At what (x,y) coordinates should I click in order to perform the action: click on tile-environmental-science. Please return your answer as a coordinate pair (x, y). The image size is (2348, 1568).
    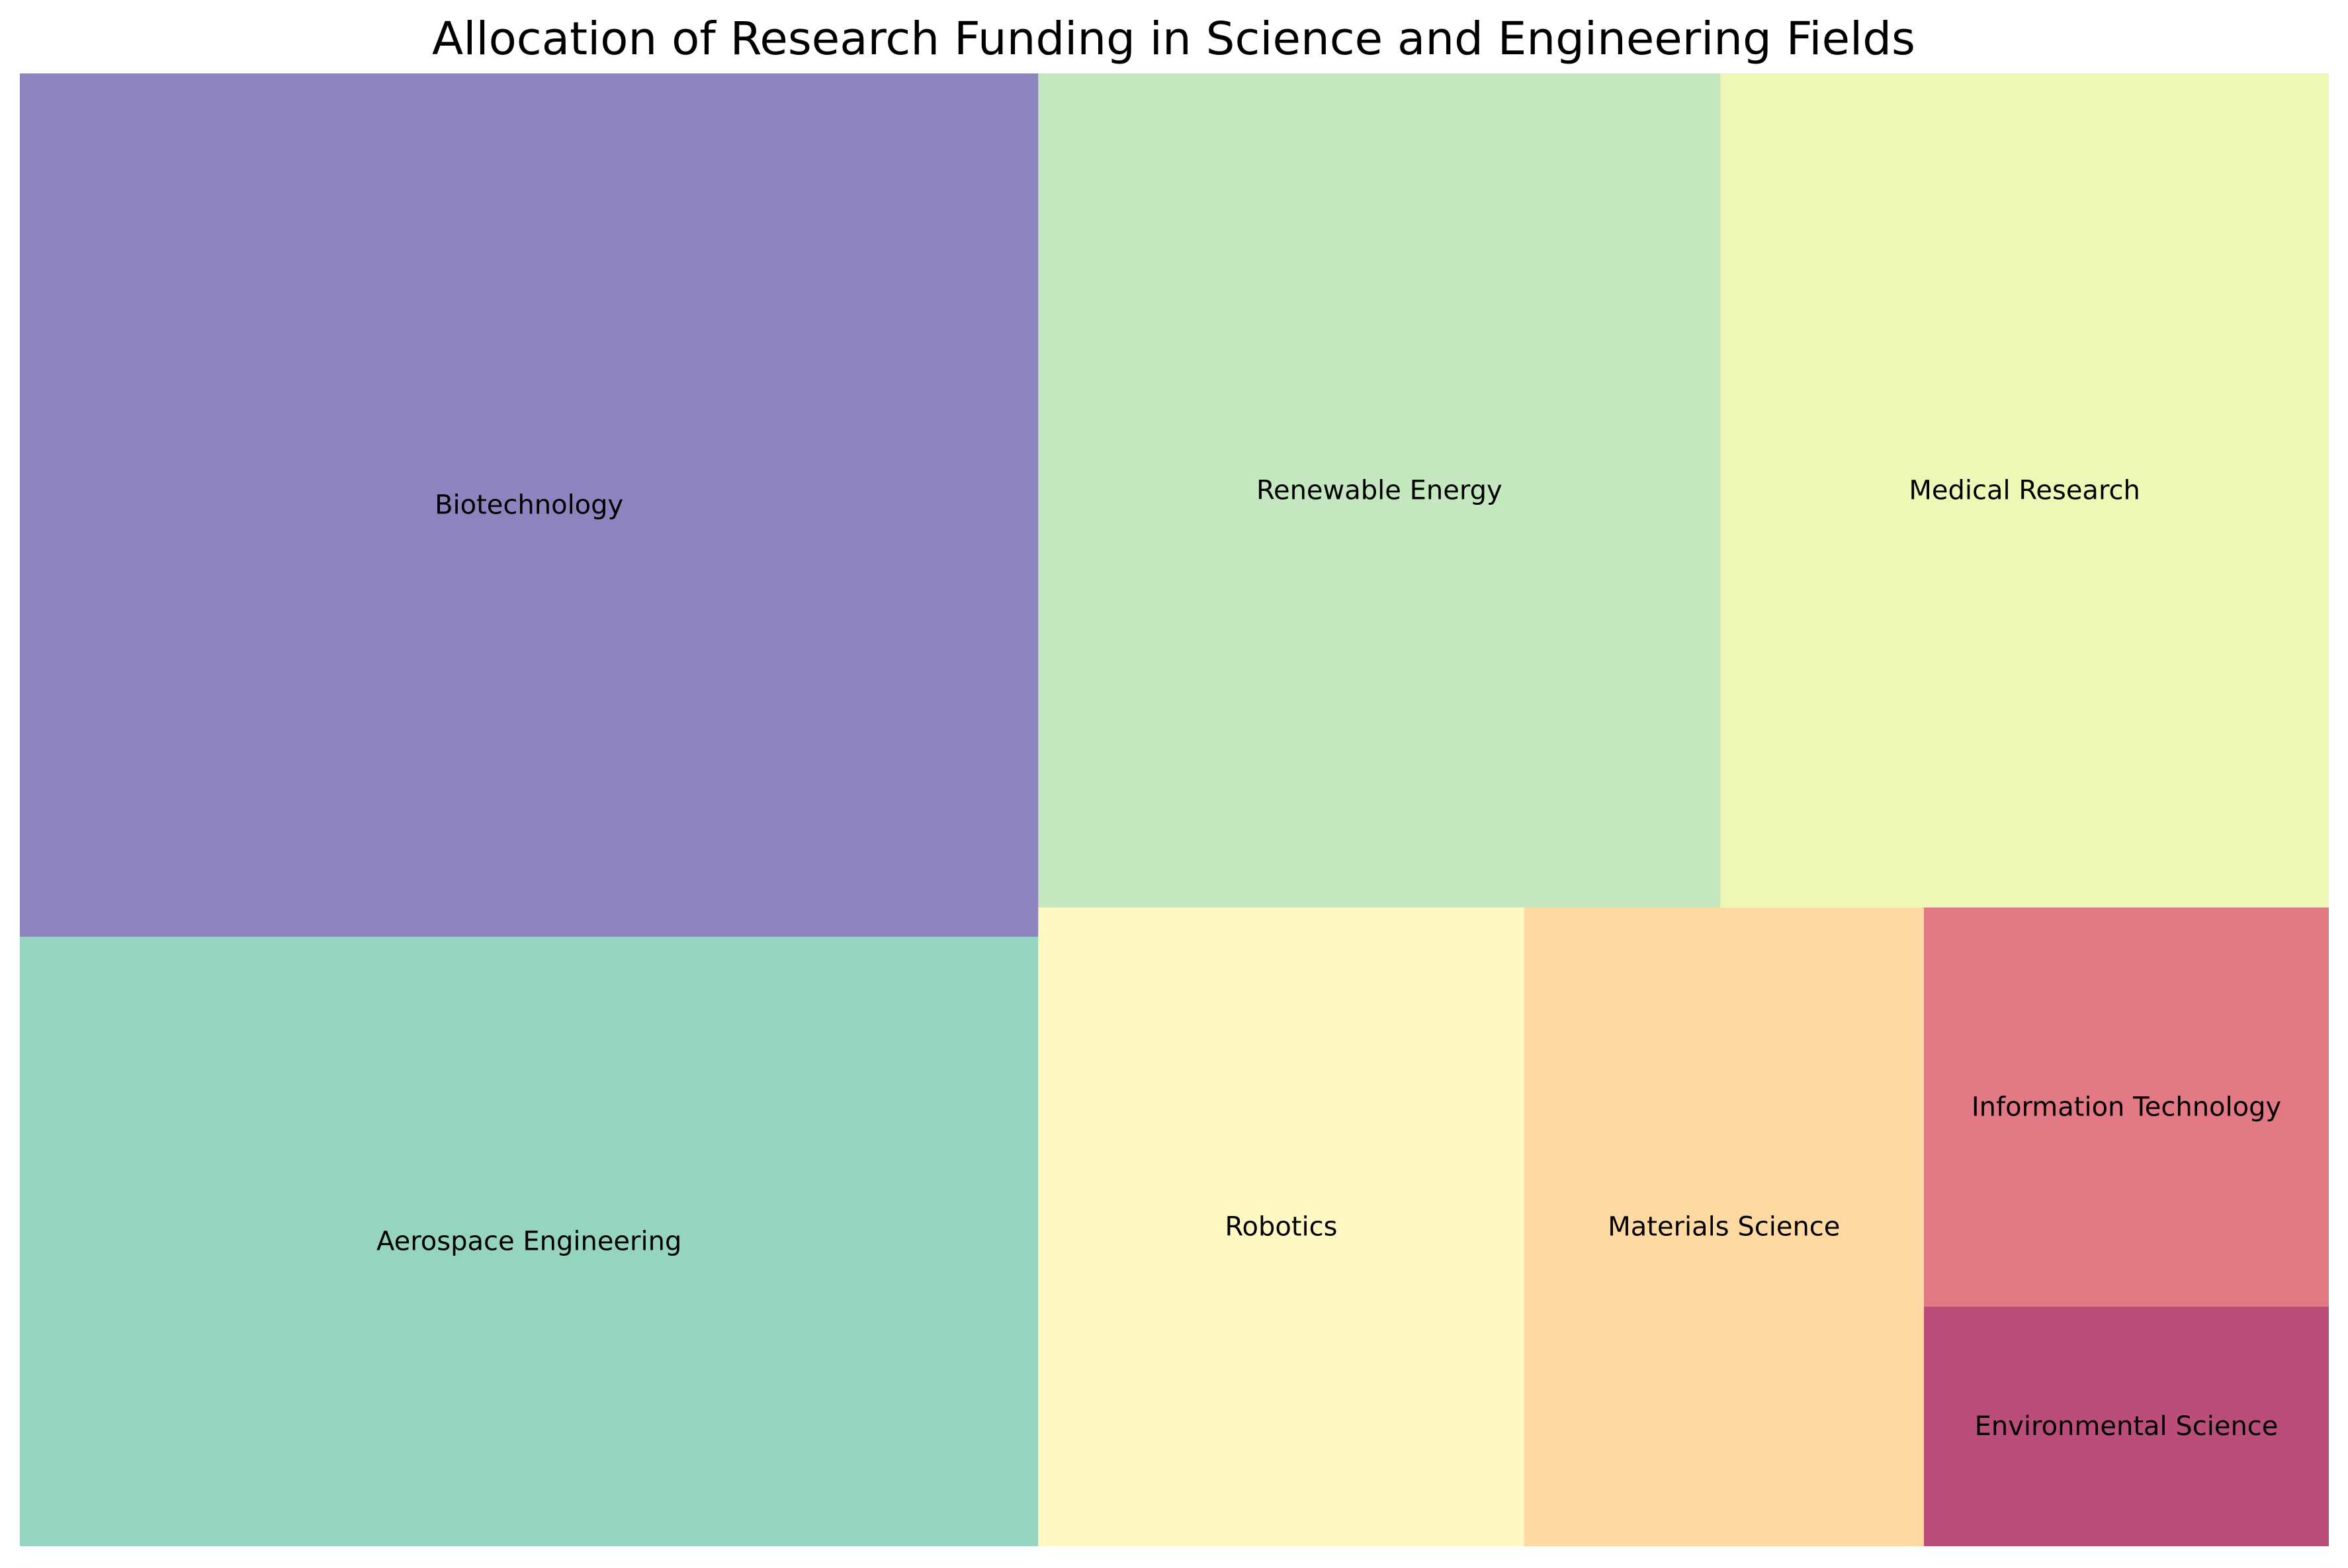
    Looking at the image, I should click on (2126, 1426).